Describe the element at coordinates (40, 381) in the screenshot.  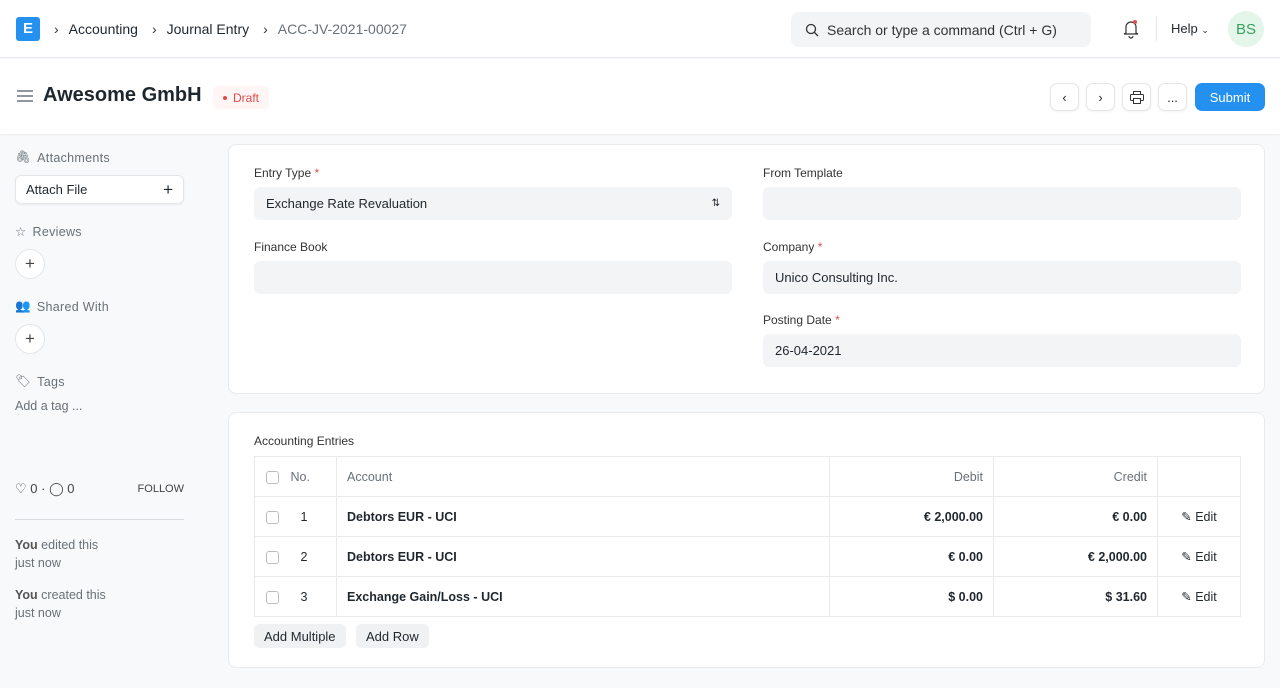
I see `tags-label: 🏷 Tags` at that location.